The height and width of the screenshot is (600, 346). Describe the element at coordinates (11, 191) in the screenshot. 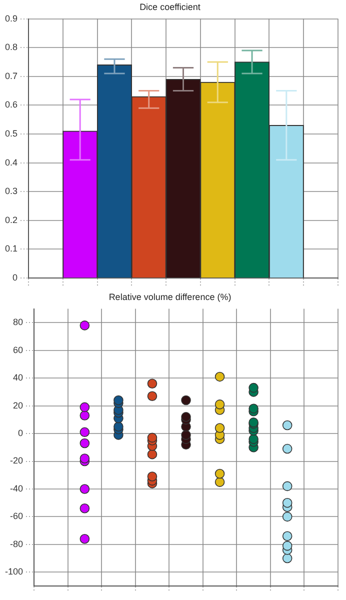

I see `y-tick-label: 0.3` at that location.